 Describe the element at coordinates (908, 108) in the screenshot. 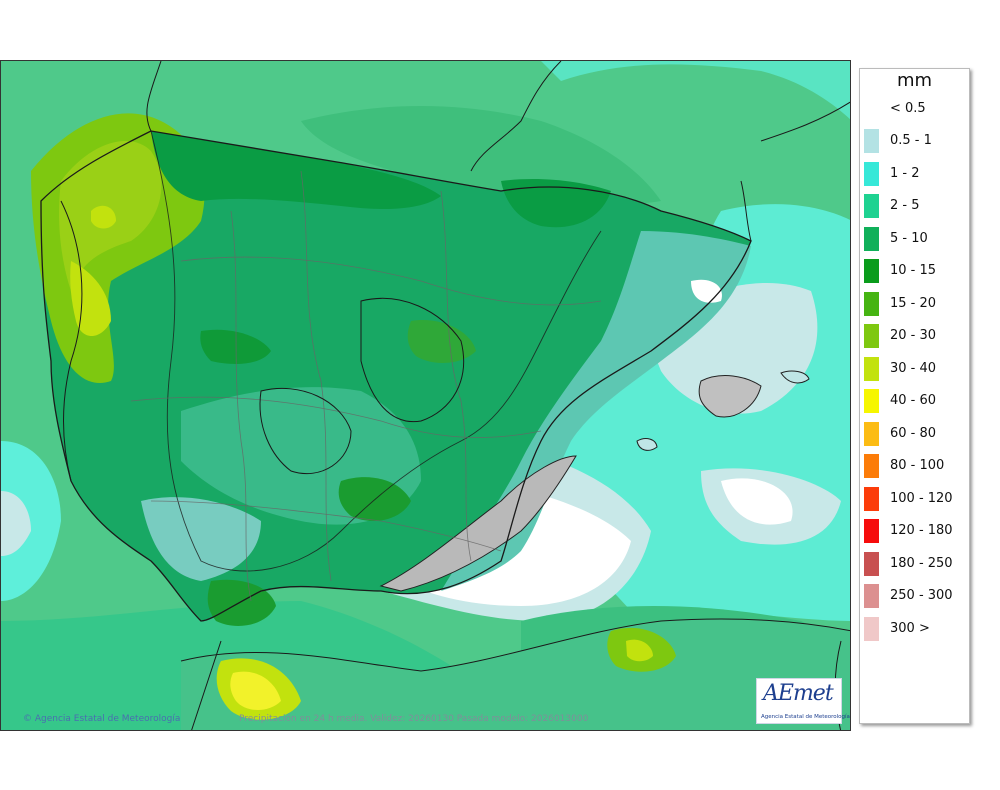

I see `legend-first-label: < 0.5` at that location.